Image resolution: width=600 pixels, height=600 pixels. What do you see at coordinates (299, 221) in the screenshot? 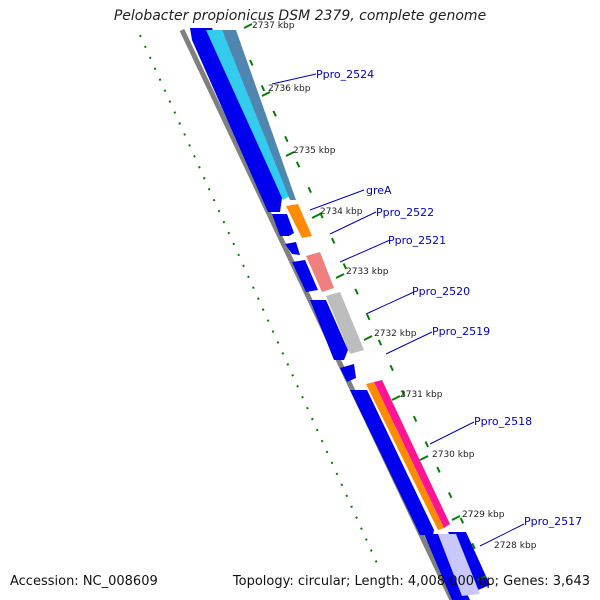
I see `feature-orange` at bounding box center [299, 221].